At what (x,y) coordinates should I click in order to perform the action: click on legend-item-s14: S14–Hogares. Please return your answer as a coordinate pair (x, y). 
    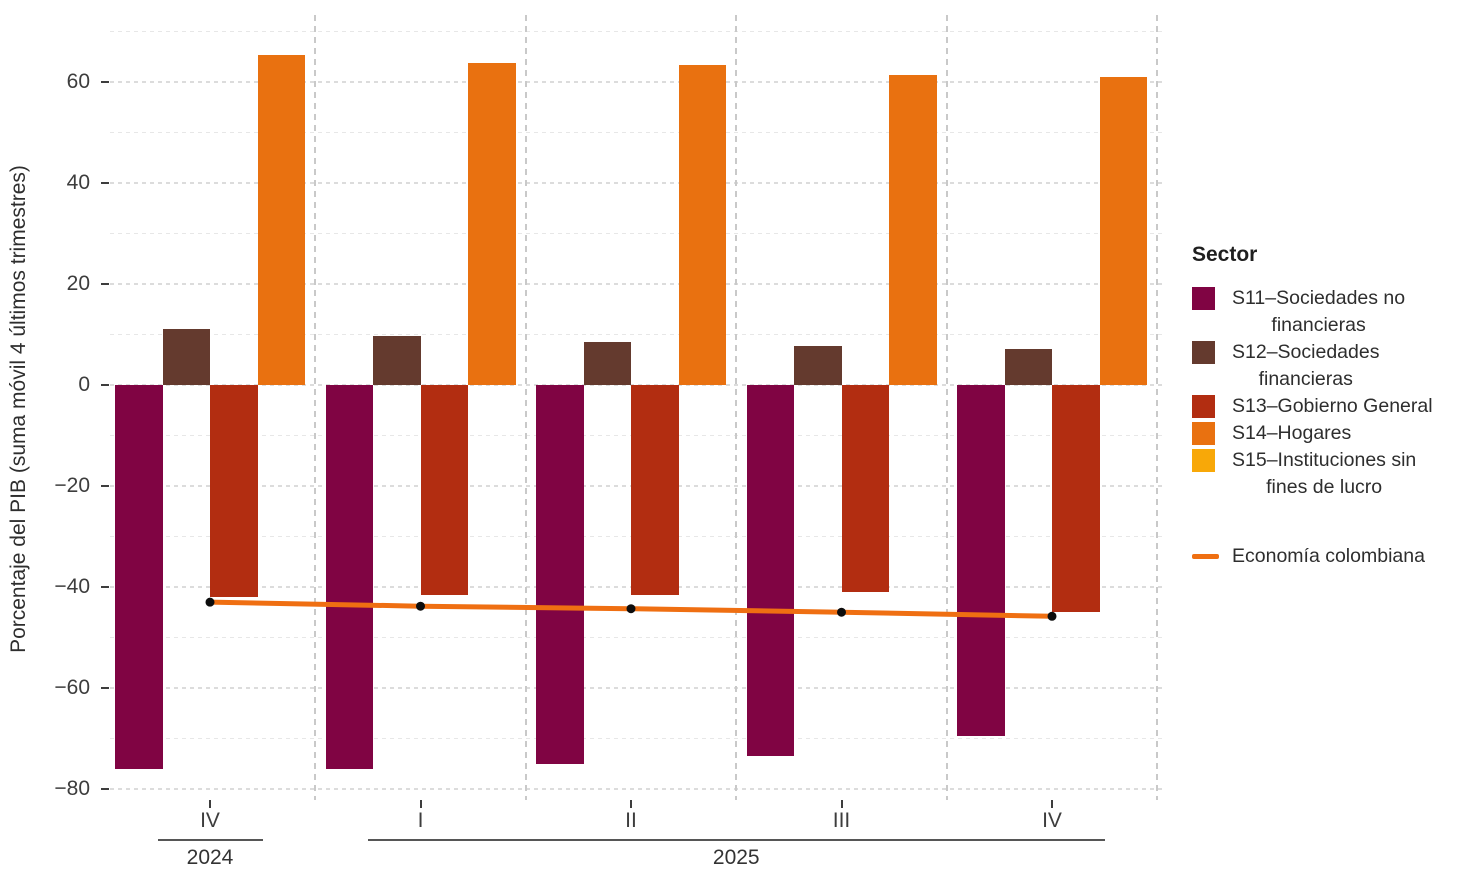
    Looking at the image, I should click on (1336, 433).